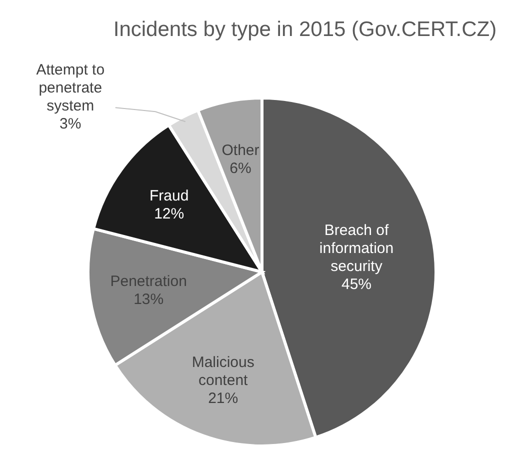  Describe the element at coordinates (169, 196) in the screenshot. I see `slice-label: Fraud` at that location.